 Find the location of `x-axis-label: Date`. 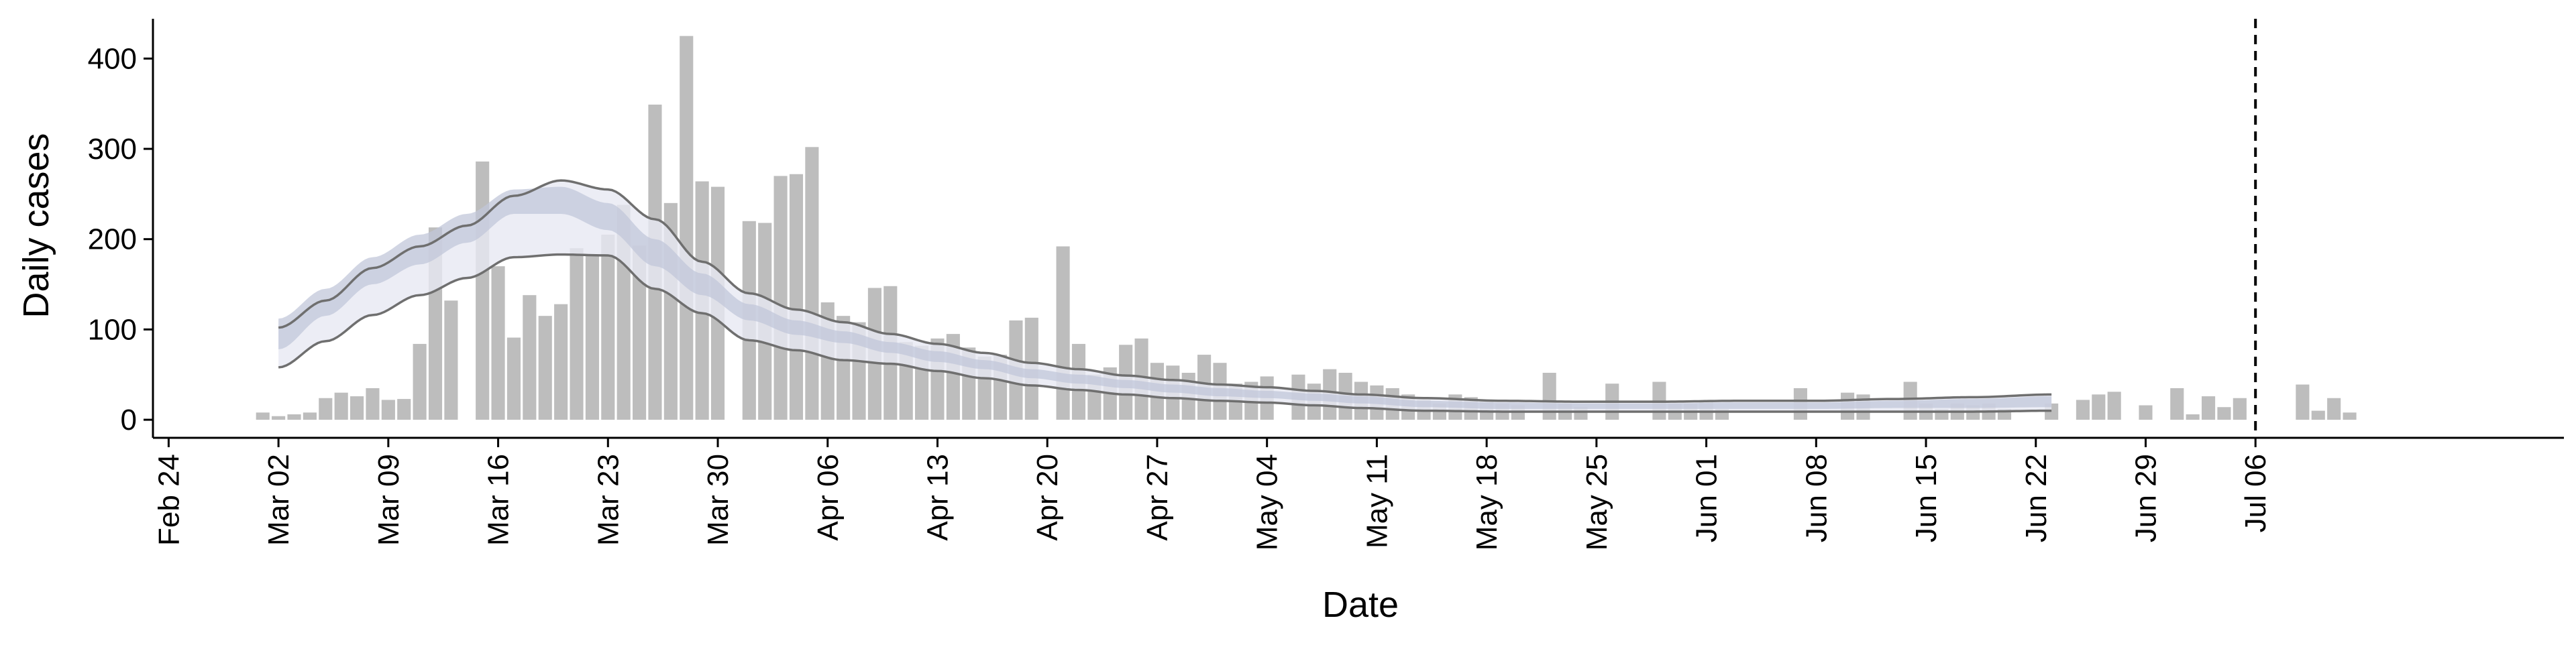

x-axis-label: Date is located at coordinates (1360, 605).